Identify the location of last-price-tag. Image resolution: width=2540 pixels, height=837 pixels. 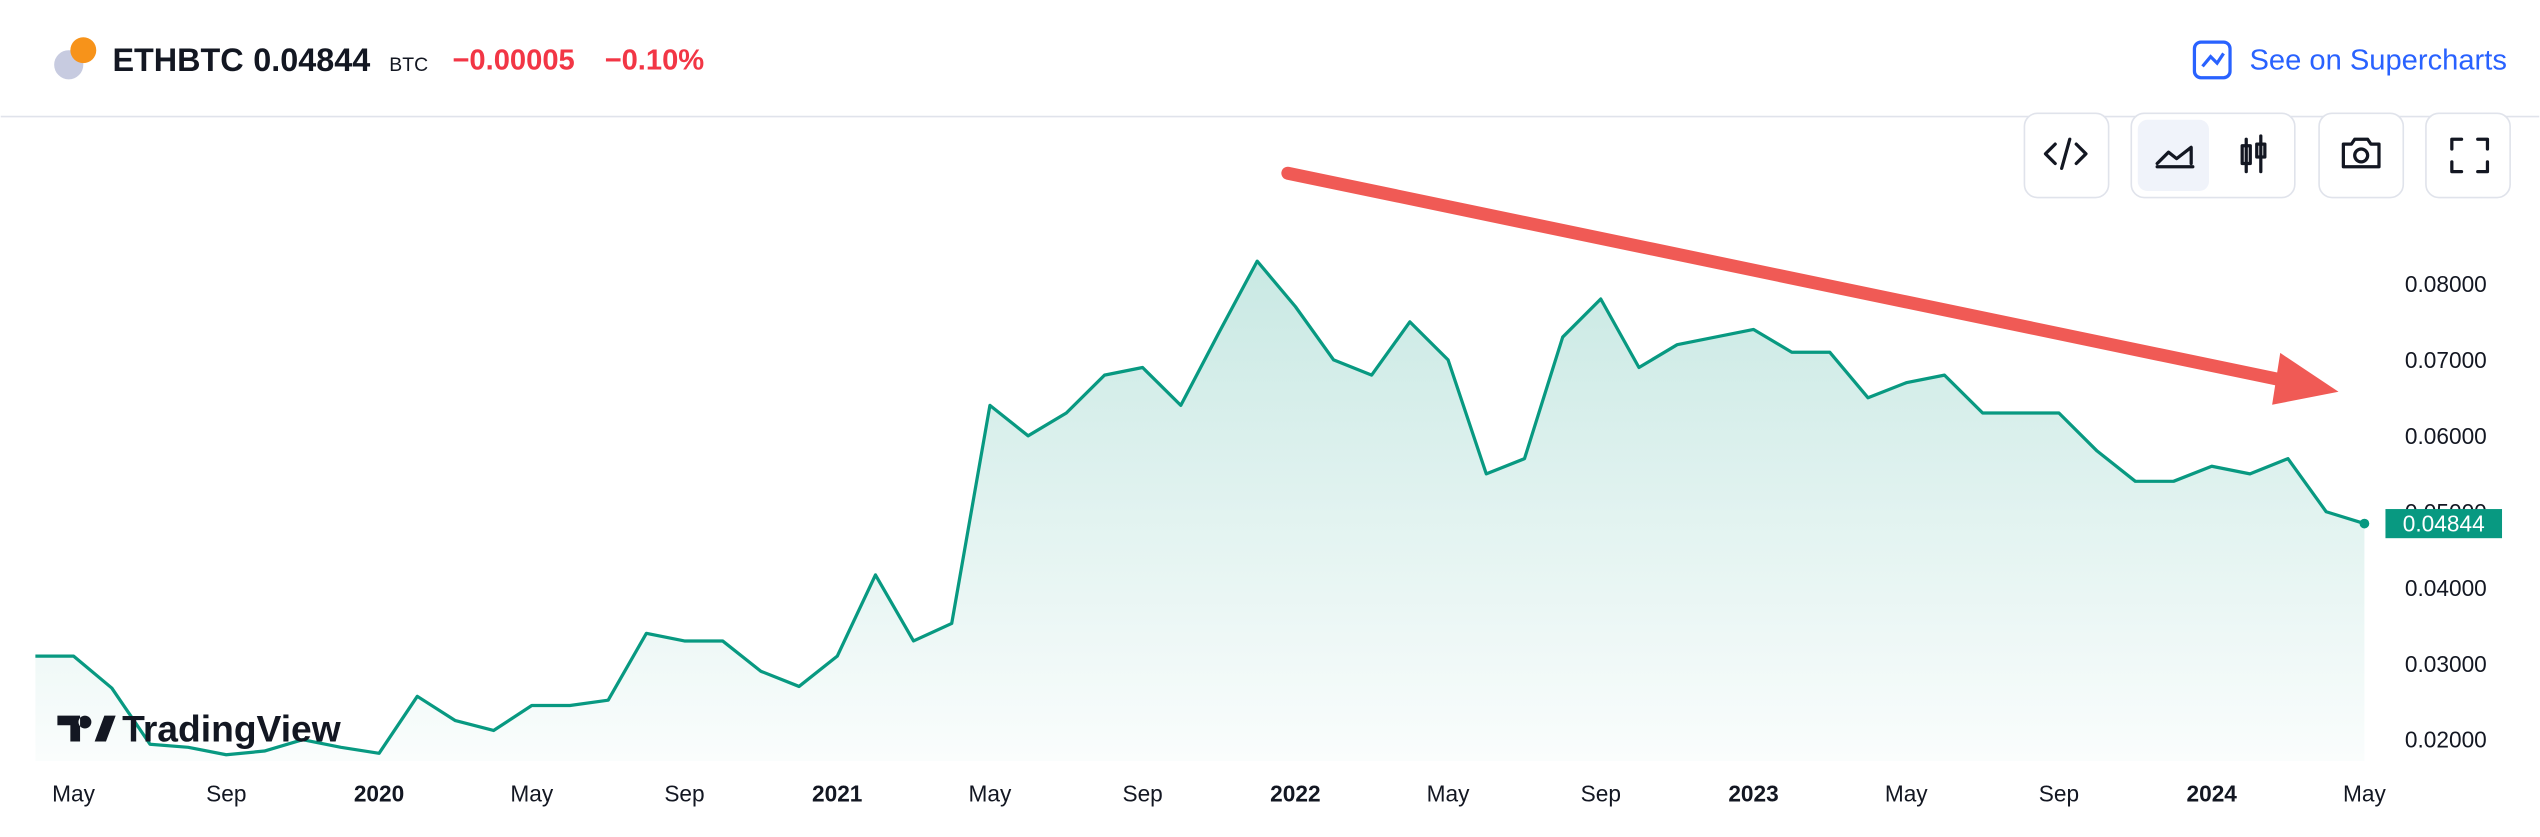
(2444, 524).